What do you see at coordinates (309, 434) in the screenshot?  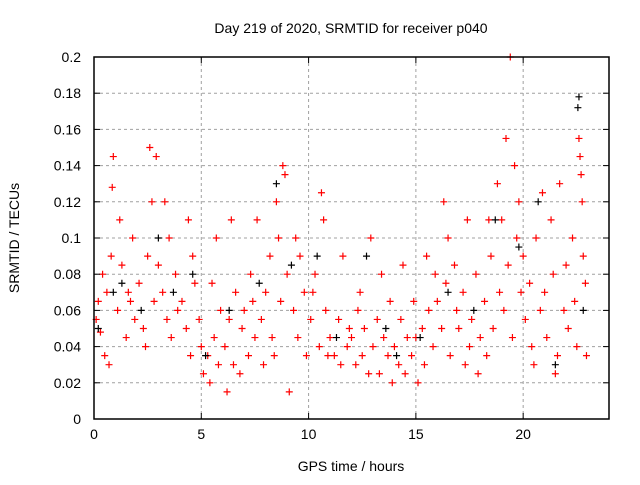 I see `x-tick-label: 10` at bounding box center [309, 434].